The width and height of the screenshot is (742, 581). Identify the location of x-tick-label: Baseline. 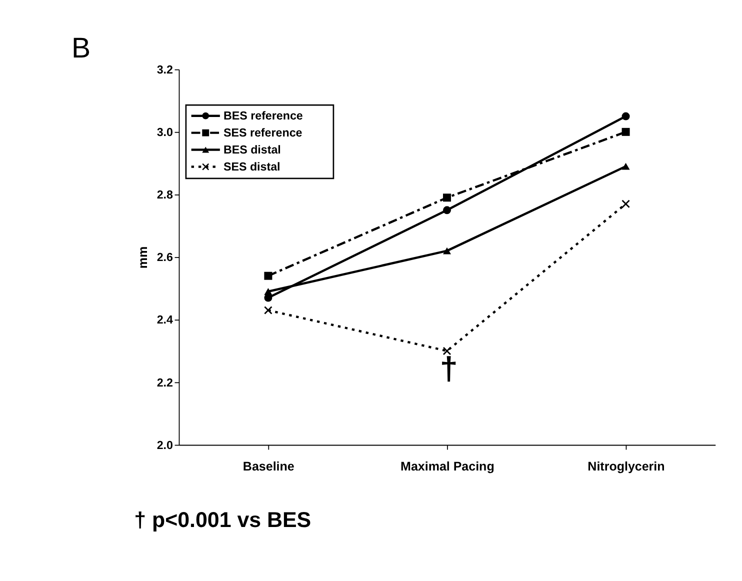
(268, 466).